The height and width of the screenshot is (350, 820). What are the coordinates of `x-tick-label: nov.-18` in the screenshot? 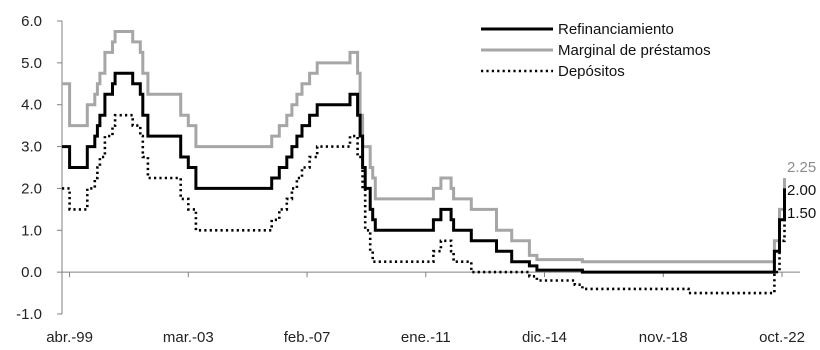 It's located at (663, 337).